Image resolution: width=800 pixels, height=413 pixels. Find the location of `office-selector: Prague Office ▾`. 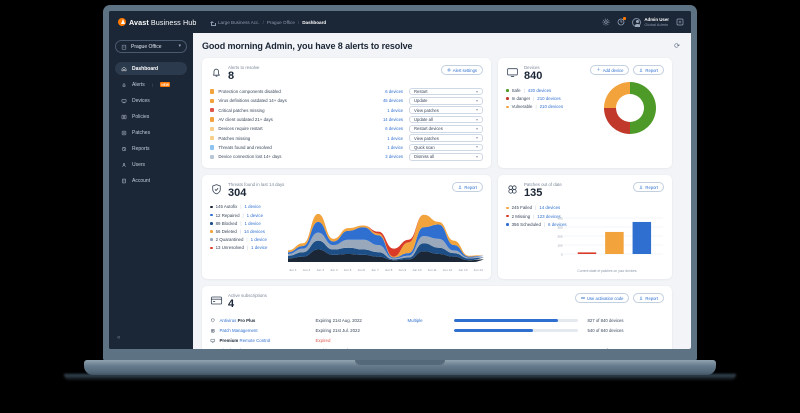

office-selector: Prague Office ▾ is located at coordinates (151, 46).